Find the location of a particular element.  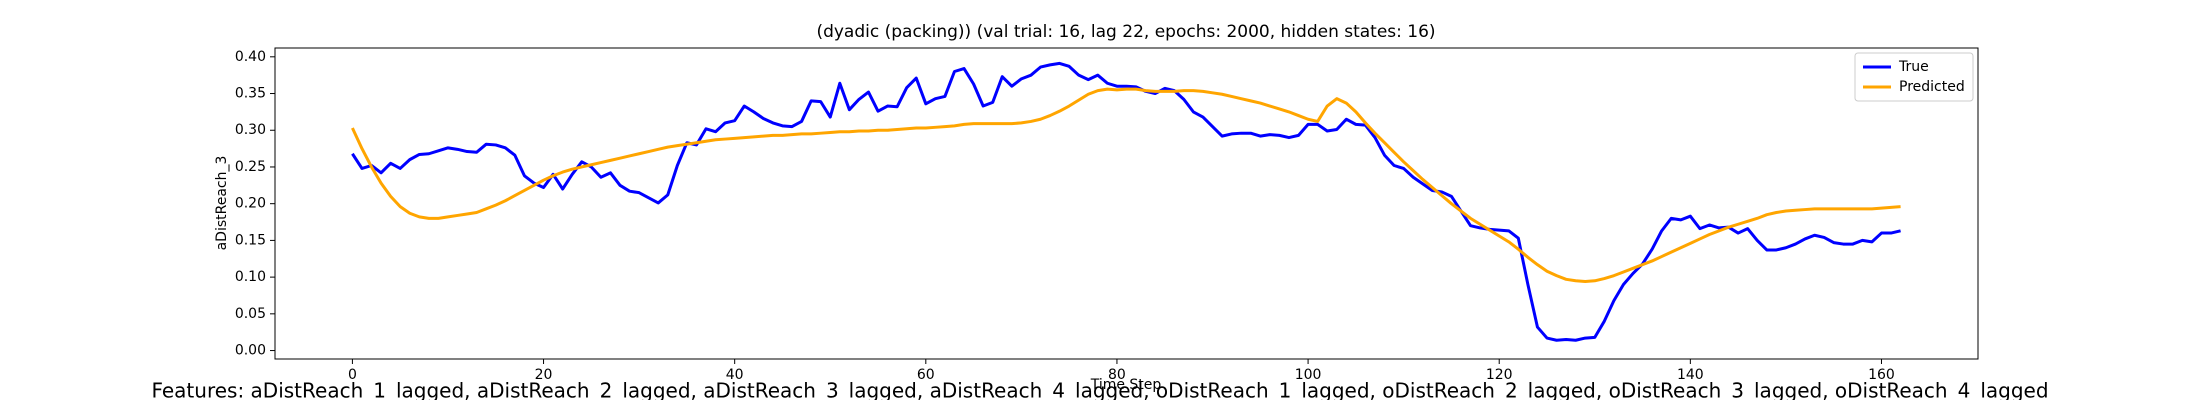

y-tick-label: 0.30 is located at coordinates (250, 130).